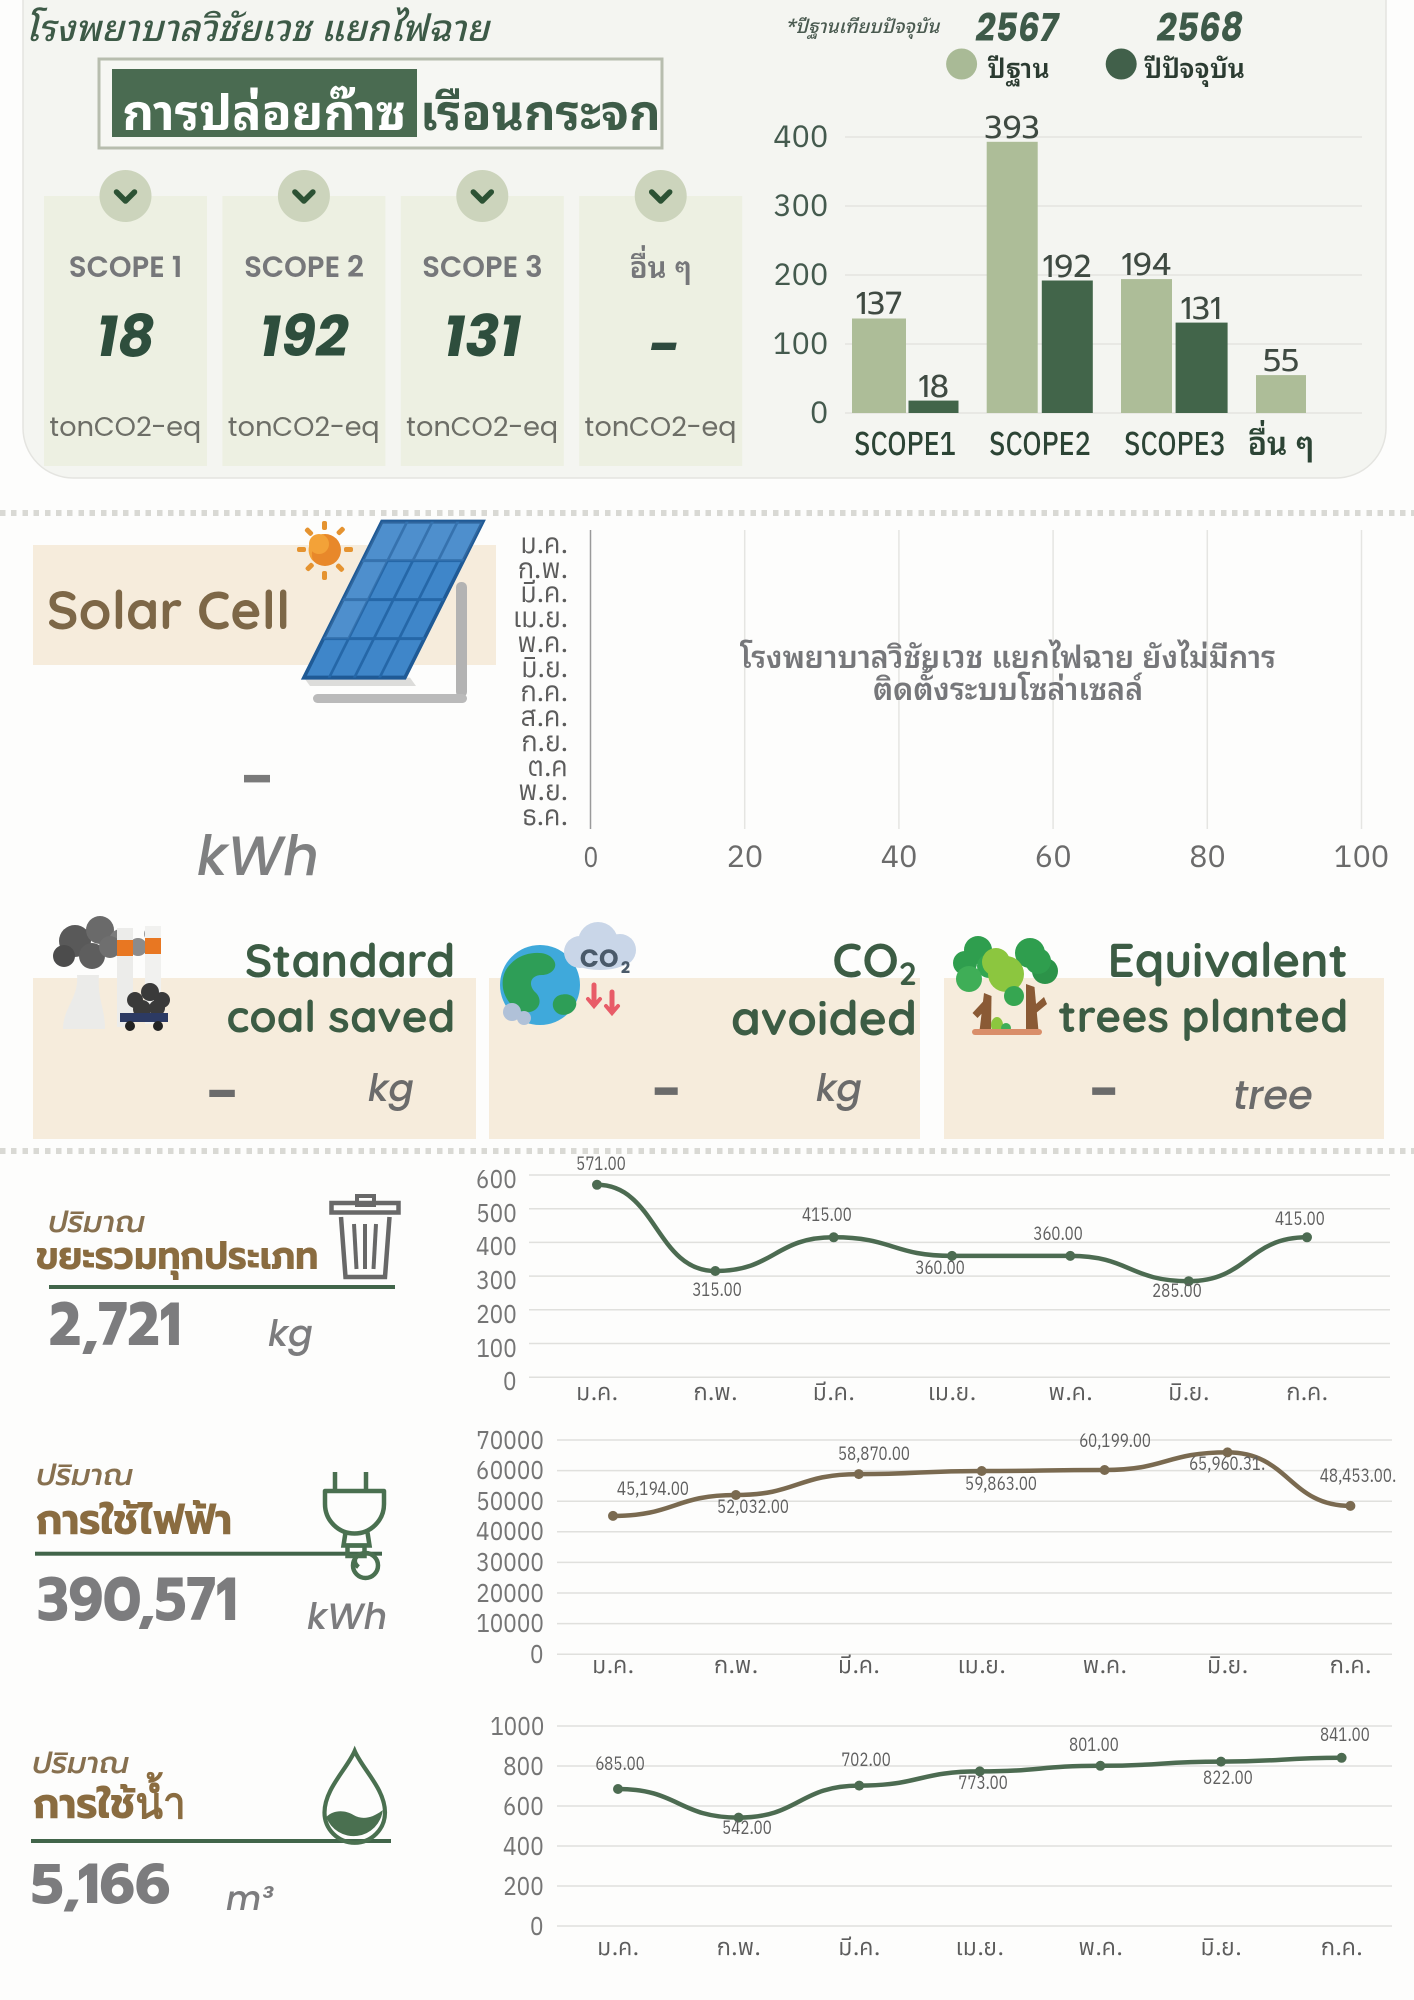 This screenshot has height=2000, width=1414. Describe the element at coordinates (599, 958) in the screenshot. I see `svg-text: CO` at that location.